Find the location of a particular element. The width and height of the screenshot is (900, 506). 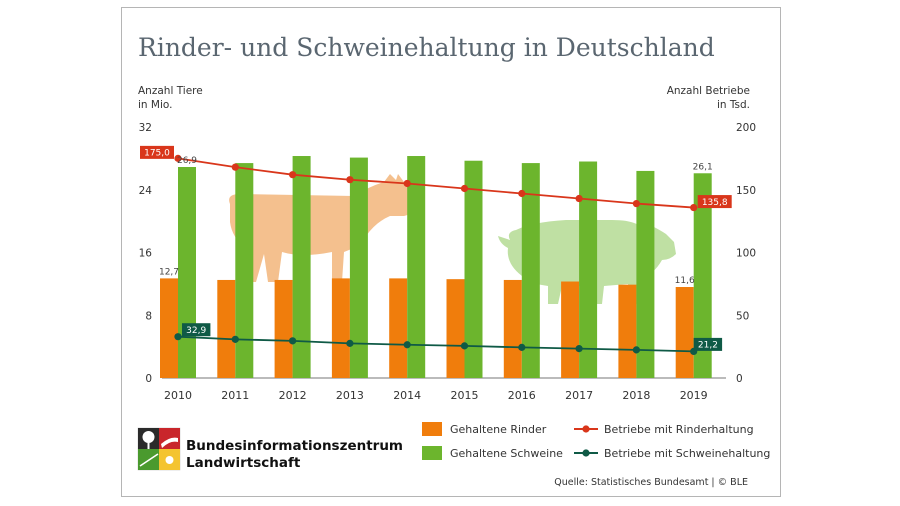

bar-label-pigs: 26,1 is located at coordinates (703, 167).